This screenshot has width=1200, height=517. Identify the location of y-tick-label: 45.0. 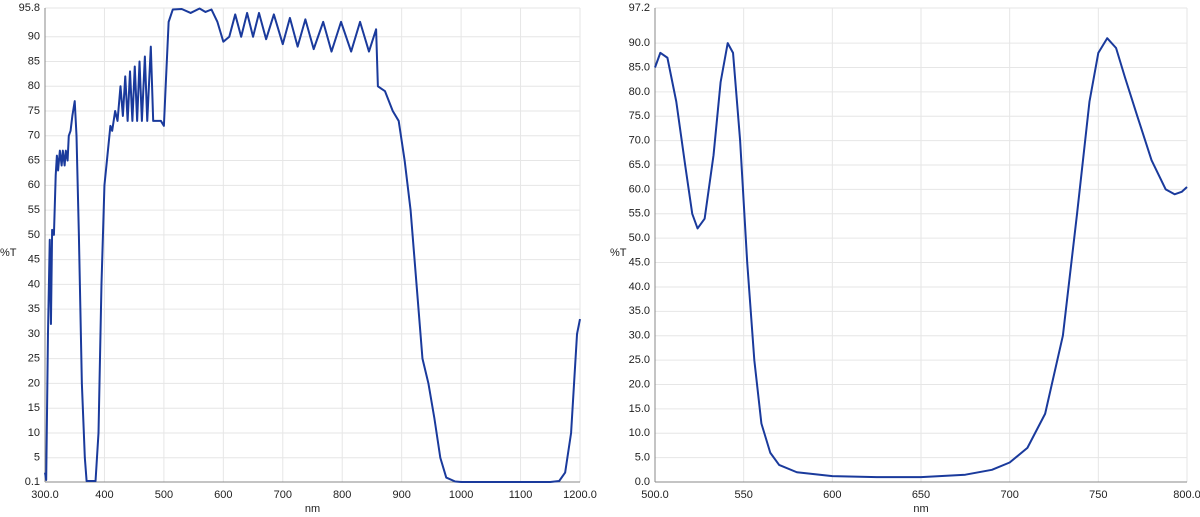
(639, 262).